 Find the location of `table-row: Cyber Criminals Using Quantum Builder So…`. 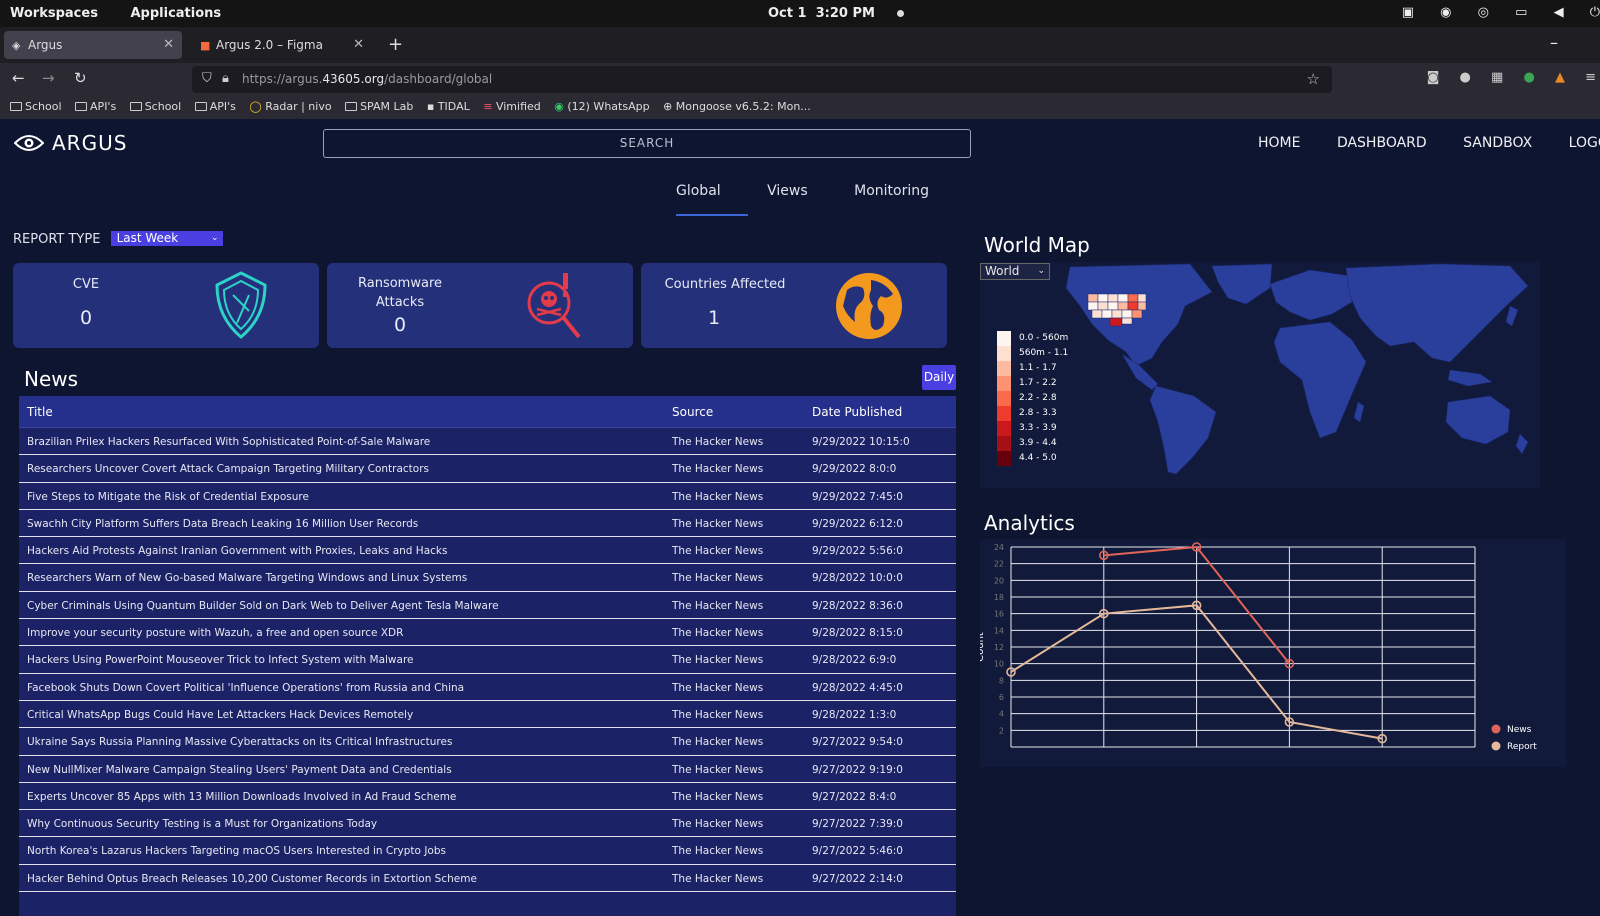

table-row: Cyber Criminals Using Quantum Builder So… is located at coordinates (487, 606).